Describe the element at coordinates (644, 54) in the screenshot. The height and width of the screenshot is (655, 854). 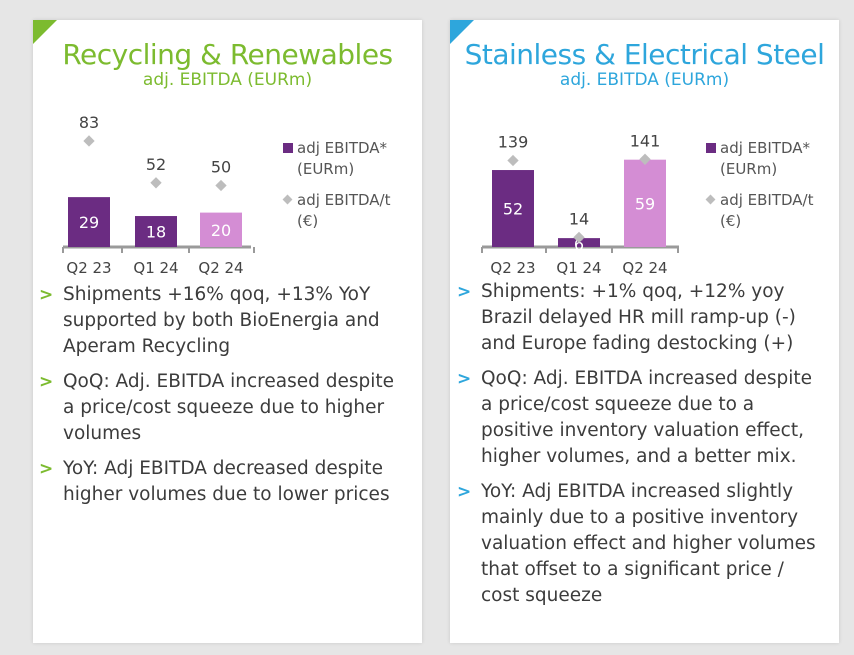
I see `panel-title: Stainless & Electrical Steel` at that location.